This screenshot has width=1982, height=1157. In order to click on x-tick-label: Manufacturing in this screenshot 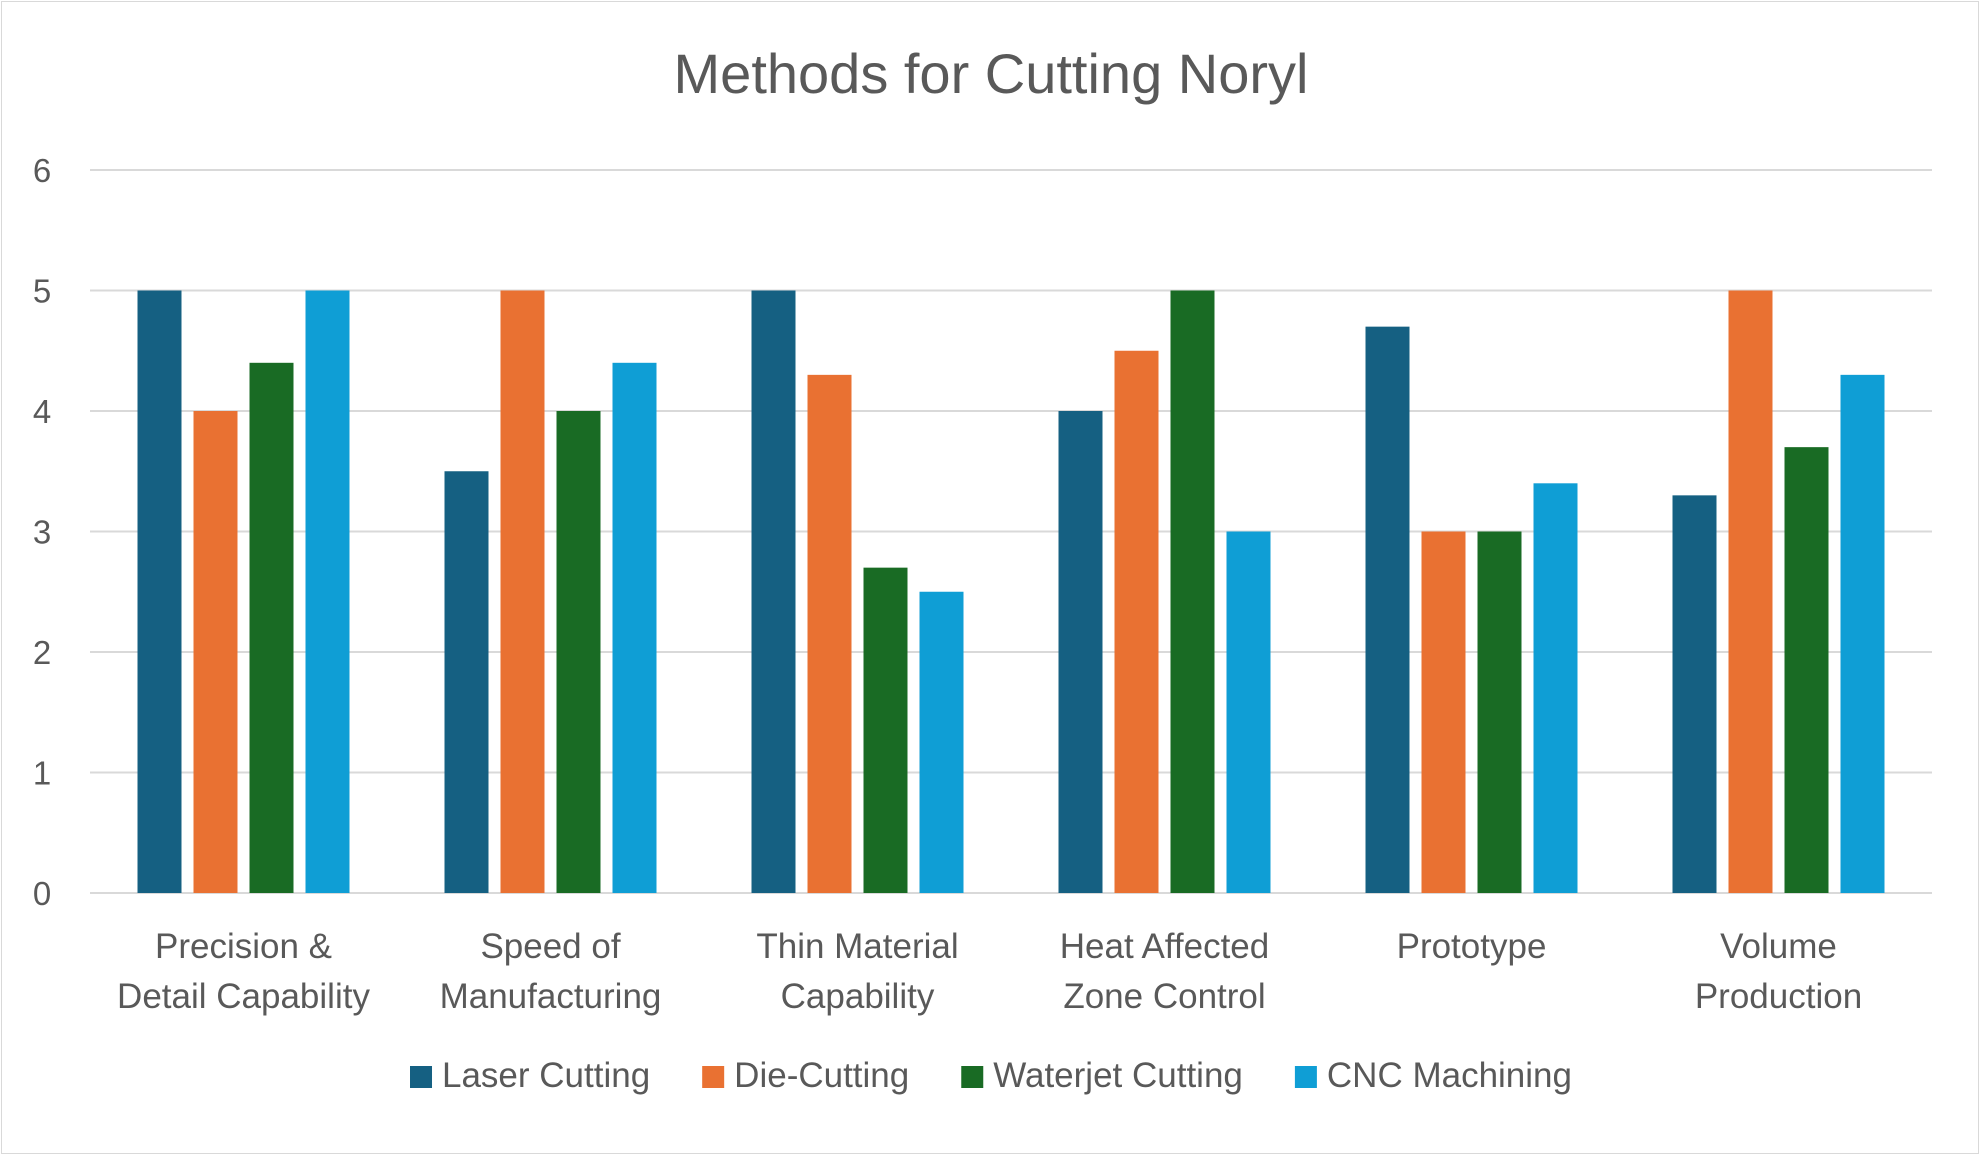, I will do `click(551, 996)`.